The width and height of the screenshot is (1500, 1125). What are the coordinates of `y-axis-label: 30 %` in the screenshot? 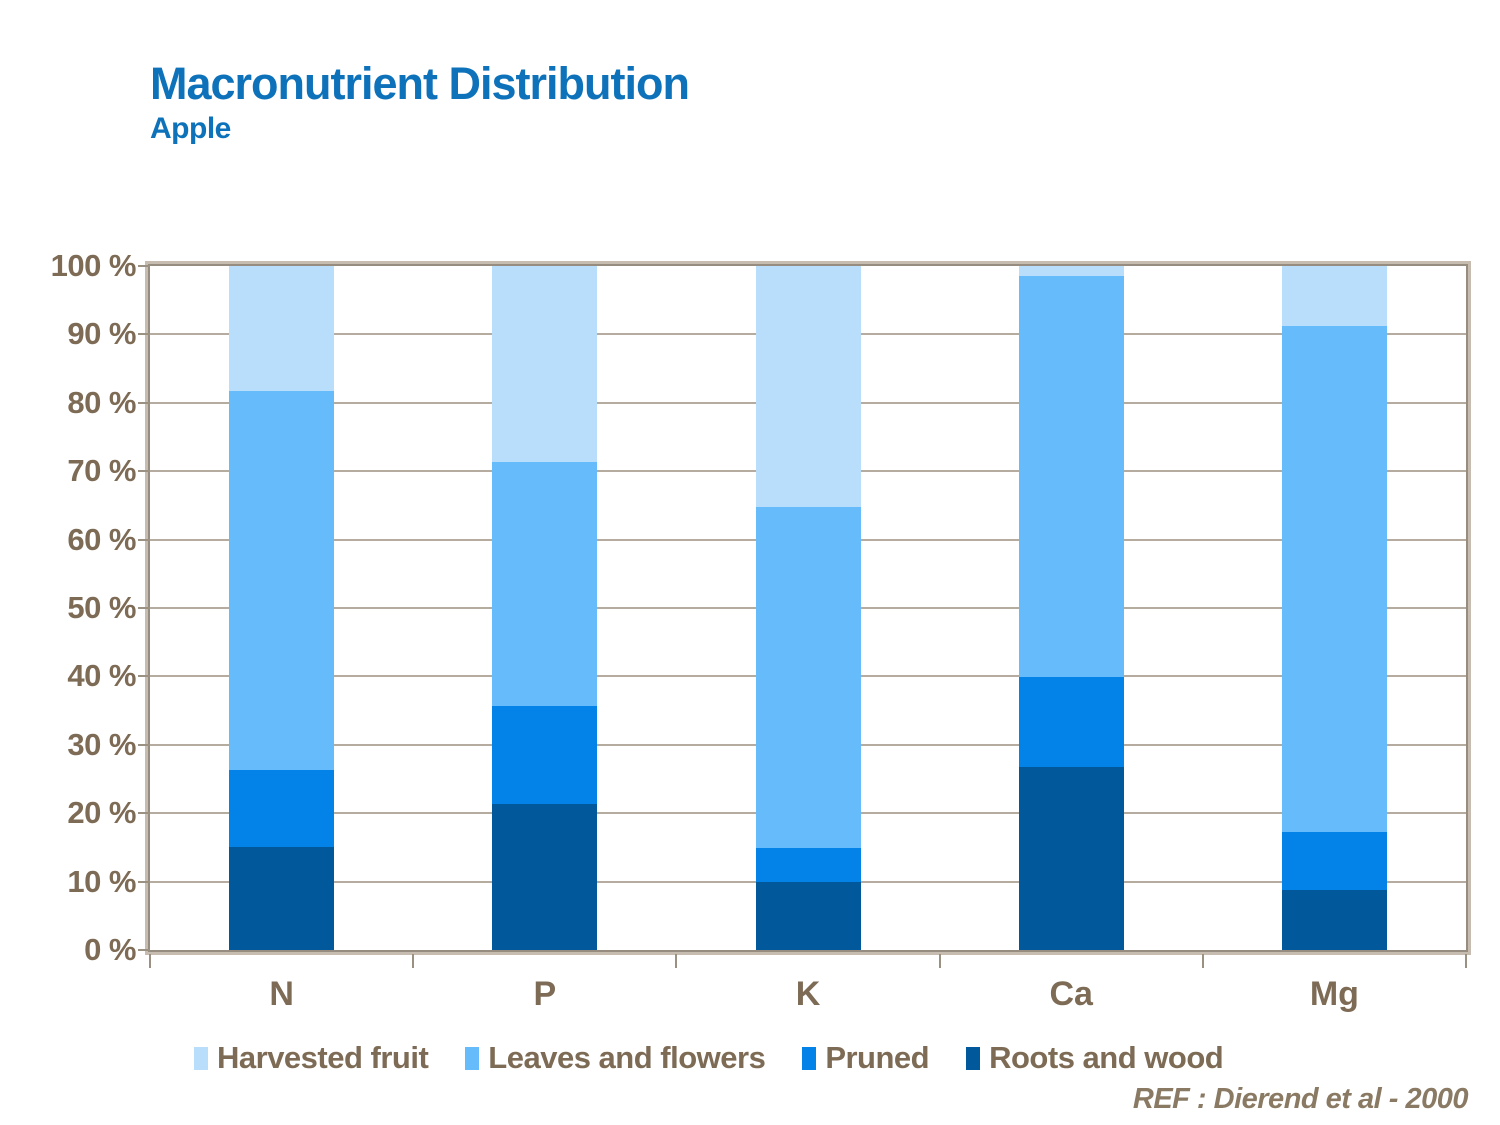 It's located at (101, 744).